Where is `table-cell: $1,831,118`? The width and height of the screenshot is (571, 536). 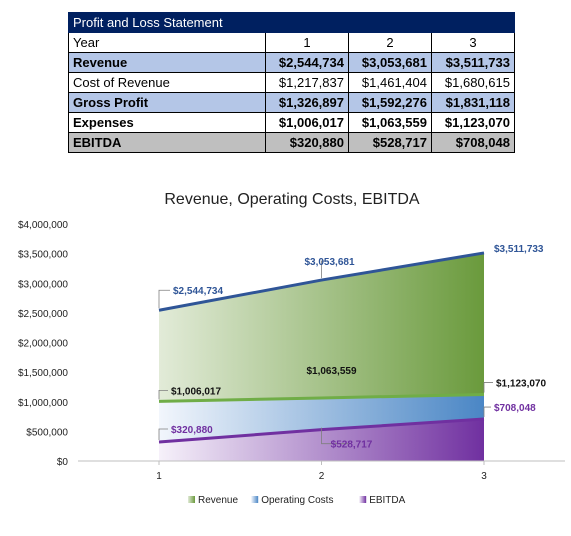
table-cell: $1,831,118 is located at coordinates (473, 102).